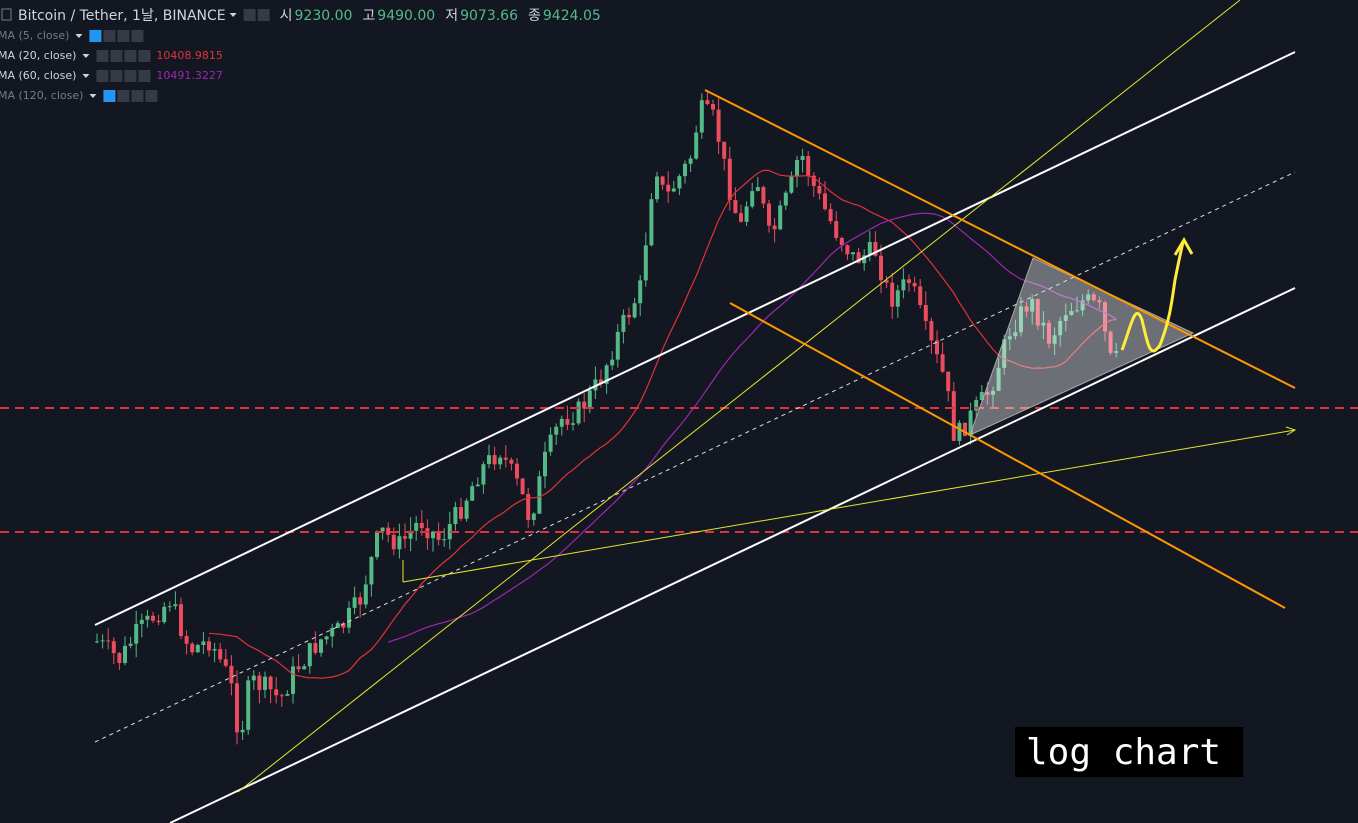  I want to click on menu-icon, so click(6, 14).